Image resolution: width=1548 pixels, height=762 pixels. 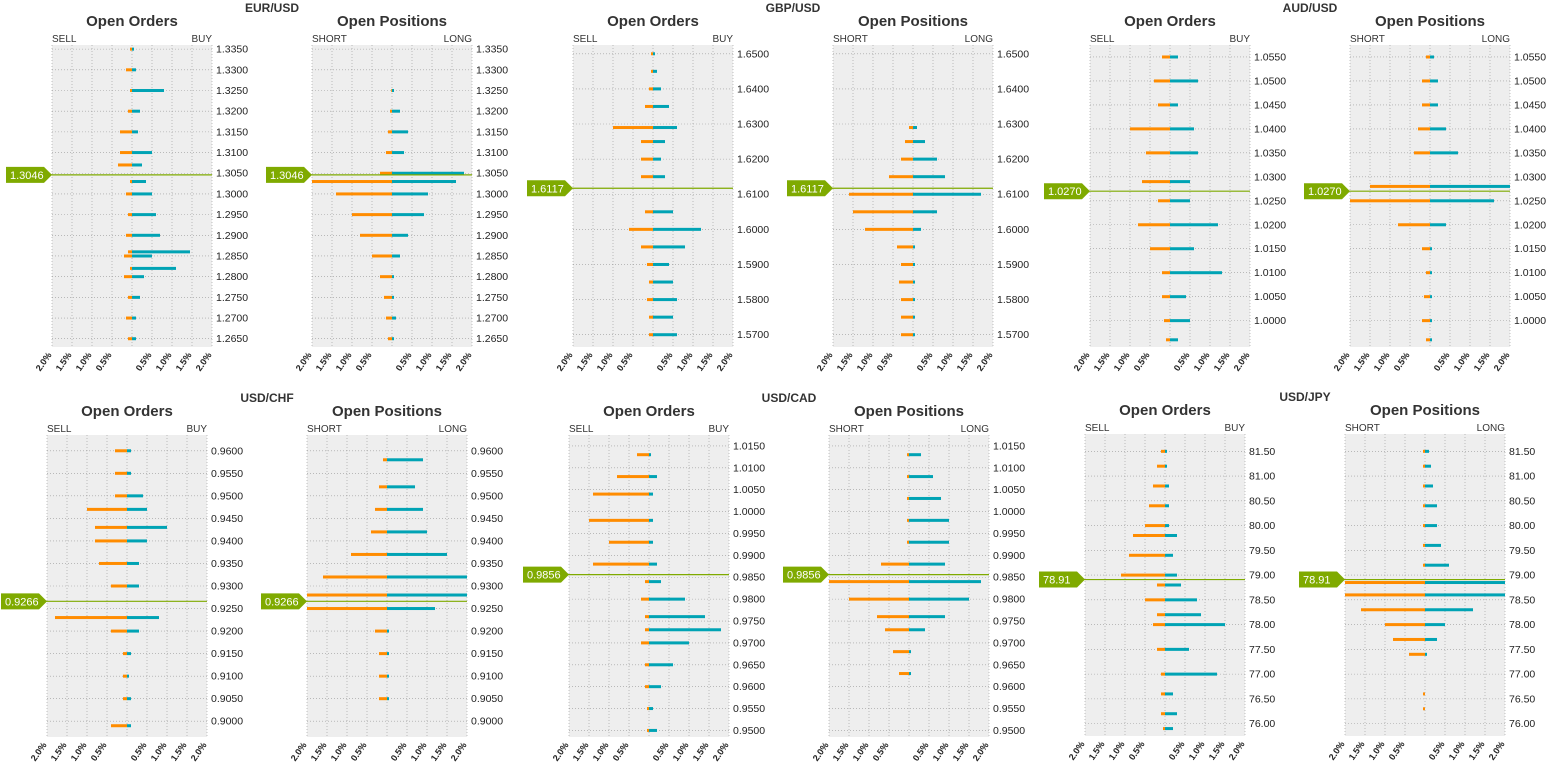 What do you see at coordinates (749, 556) in the screenshot?
I see `y-tick-label: 0.9900` at bounding box center [749, 556].